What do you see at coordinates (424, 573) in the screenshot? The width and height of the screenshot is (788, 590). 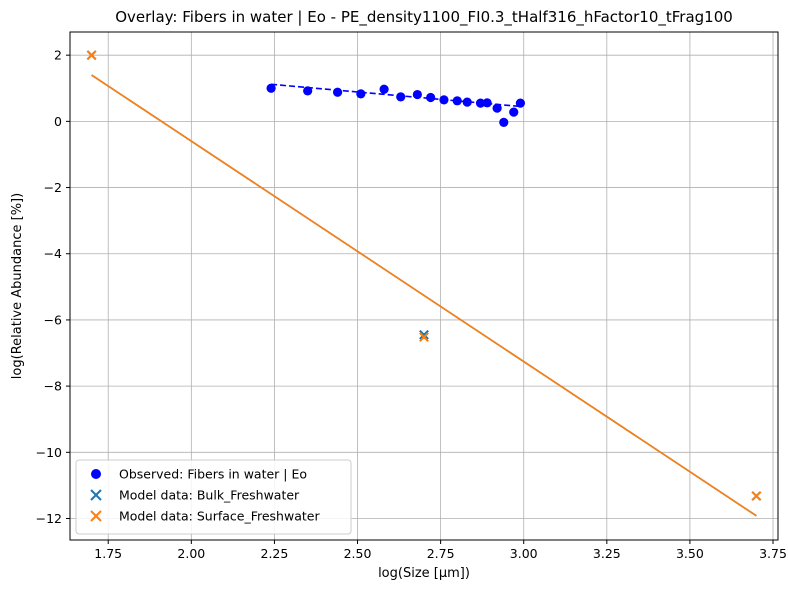 I see `x-axis-label: log(Size [μm])` at bounding box center [424, 573].